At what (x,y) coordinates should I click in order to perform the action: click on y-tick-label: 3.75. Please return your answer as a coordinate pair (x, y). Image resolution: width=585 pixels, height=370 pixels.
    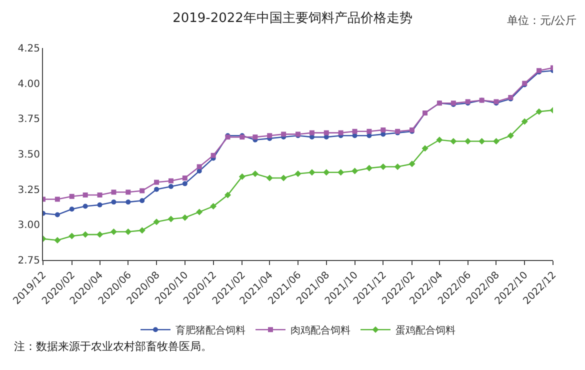
    Looking at the image, I should click on (29, 120).